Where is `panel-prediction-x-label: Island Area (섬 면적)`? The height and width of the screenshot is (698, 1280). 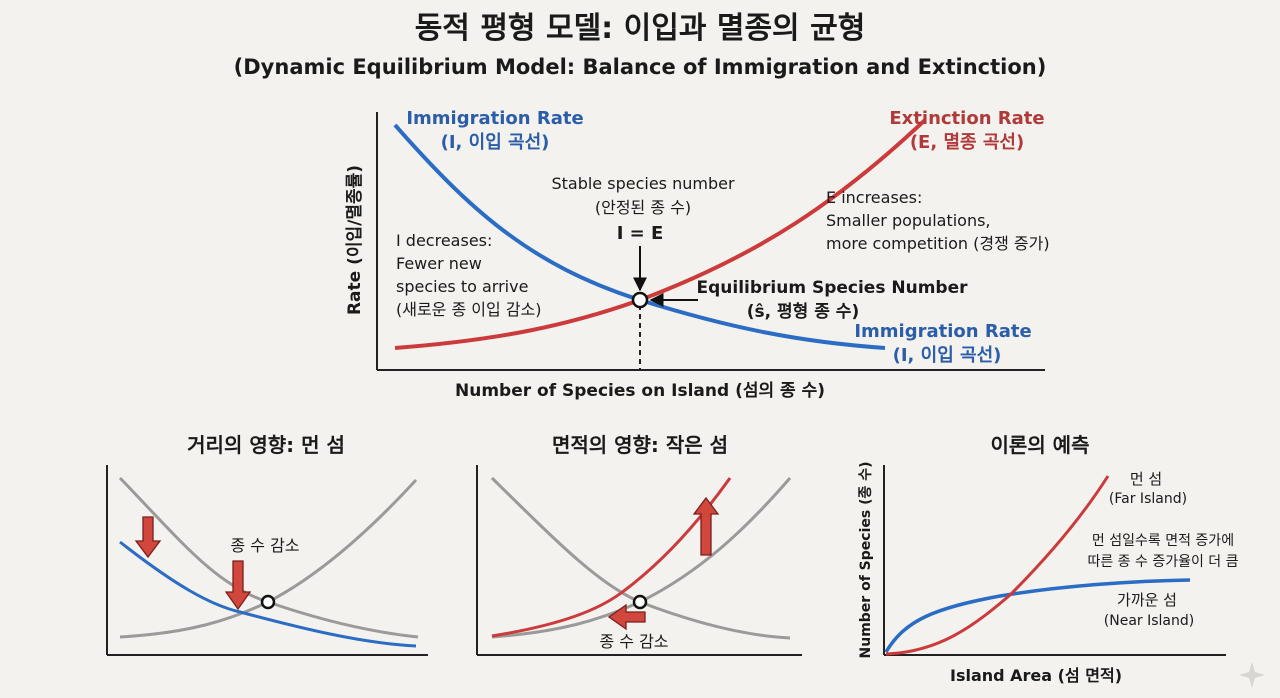
panel-prediction-x-label: Island Area (섬 면적) is located at coordinates (1036, 675).